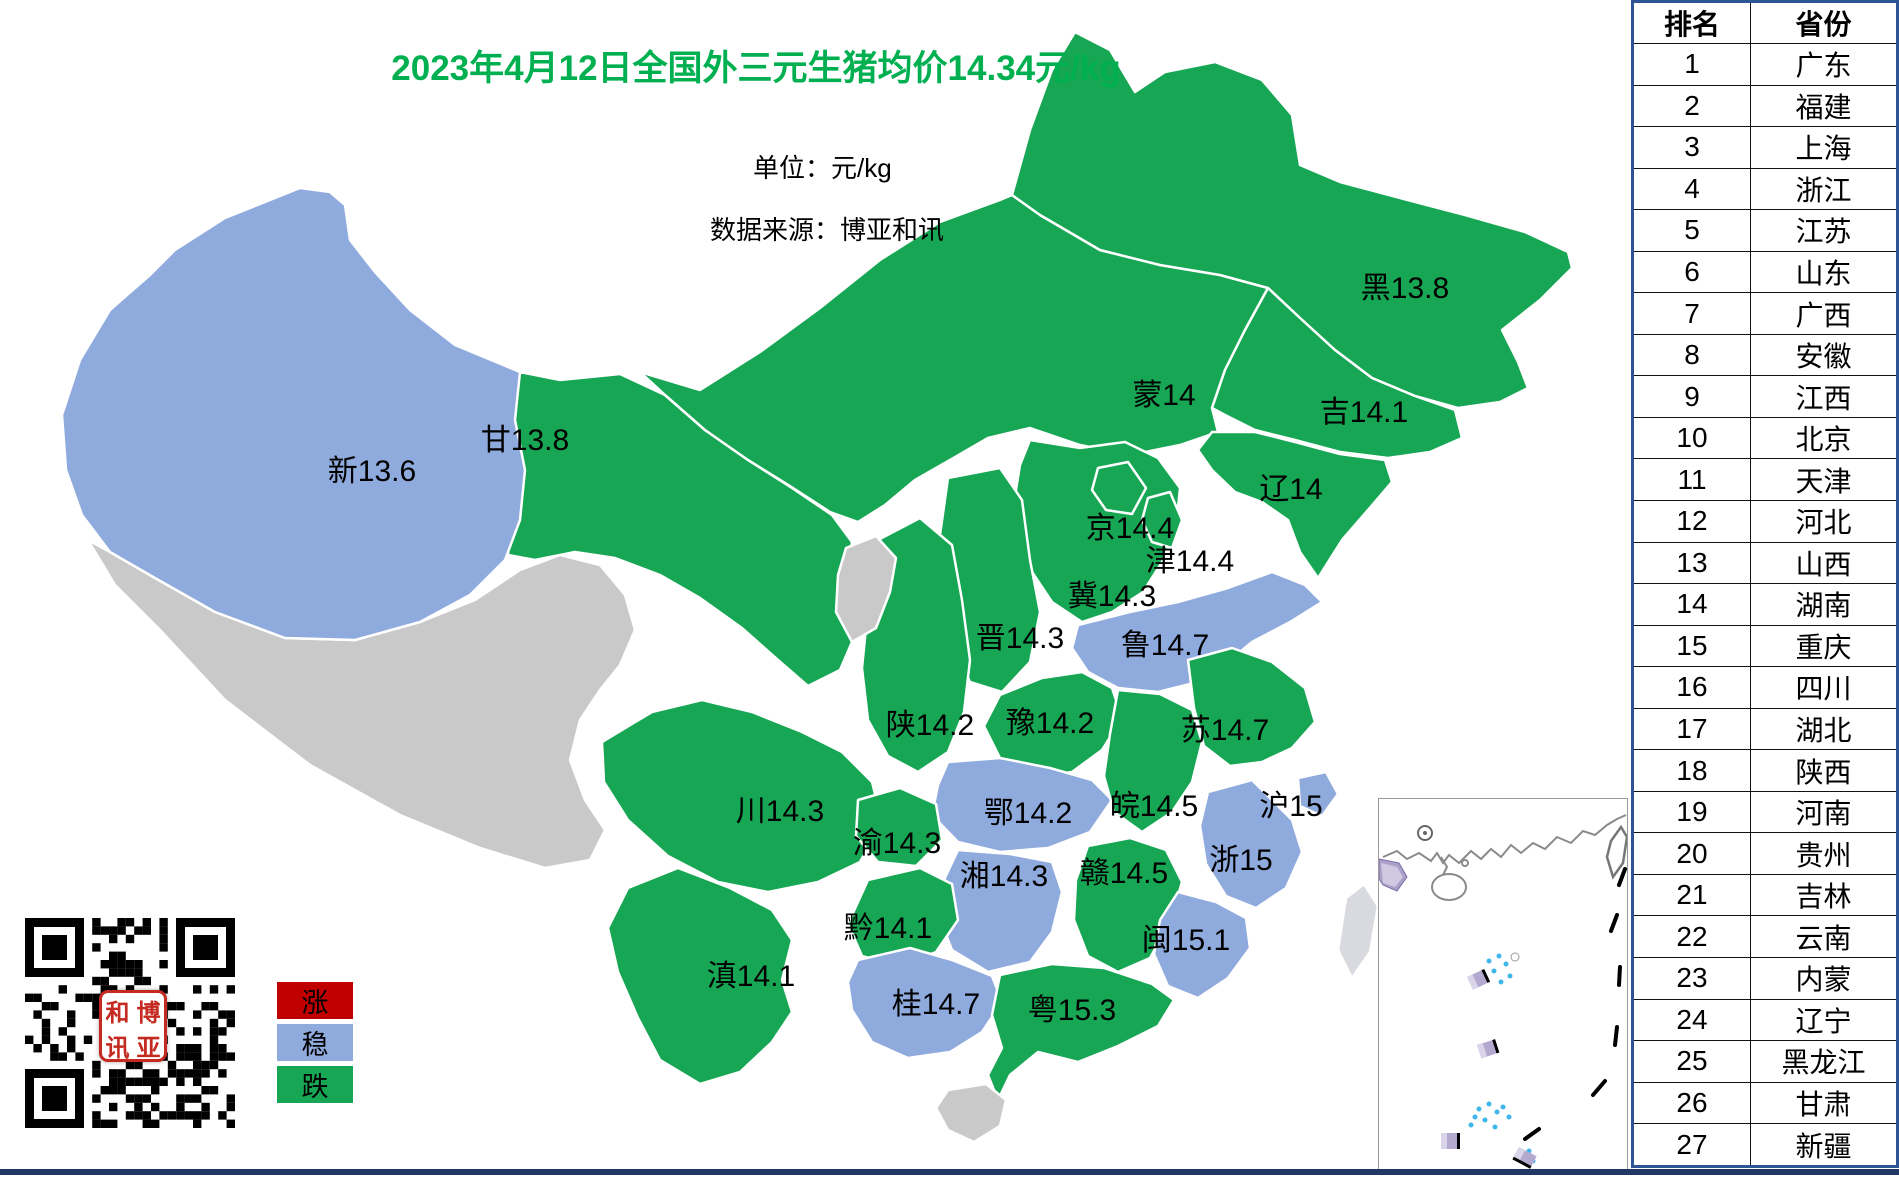 The width and height of the screenshot is (1899, 1177). Describe the element at coordinates (1154, 806) in the screenshot. I see `province-price-label: 皖14.5` at that location.